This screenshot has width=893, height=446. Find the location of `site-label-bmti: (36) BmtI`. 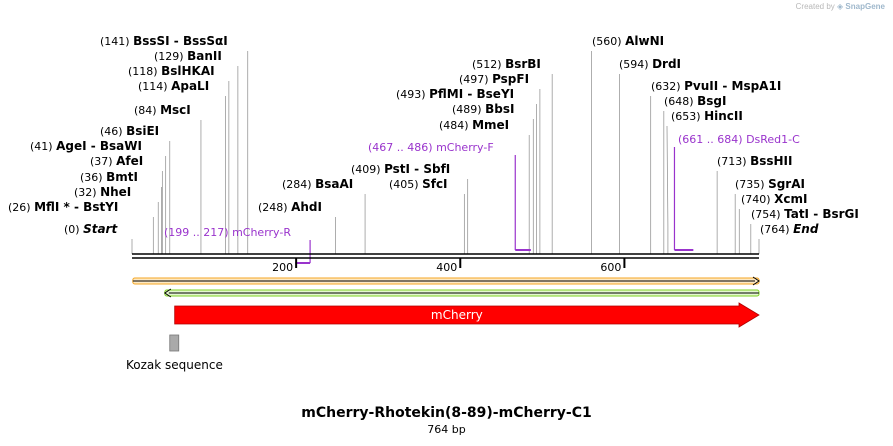

site-label-bmti: (36) BmtI is located at coordinates (109, 177).